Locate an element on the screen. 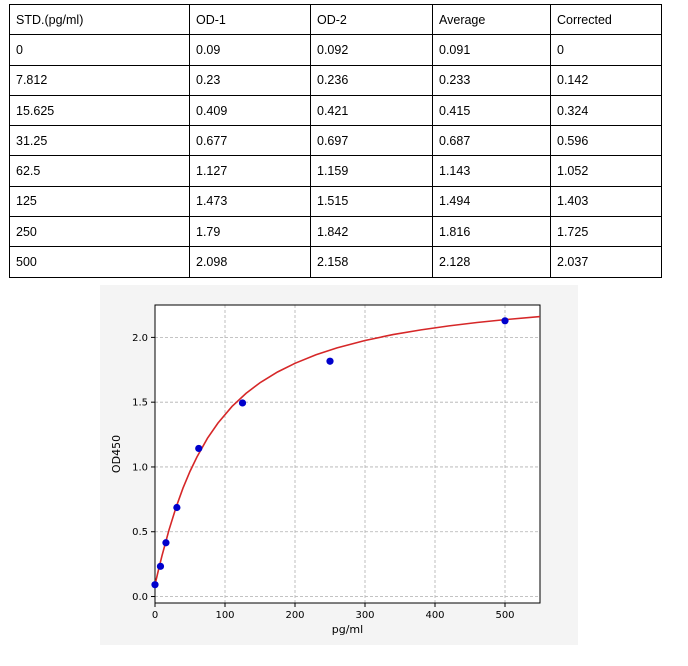 This screenshot has width=688, height=666. table-header-row: STD.(pg/ml) OD-1 OD-2 Average Corrected is located at coordinates (335, 19).